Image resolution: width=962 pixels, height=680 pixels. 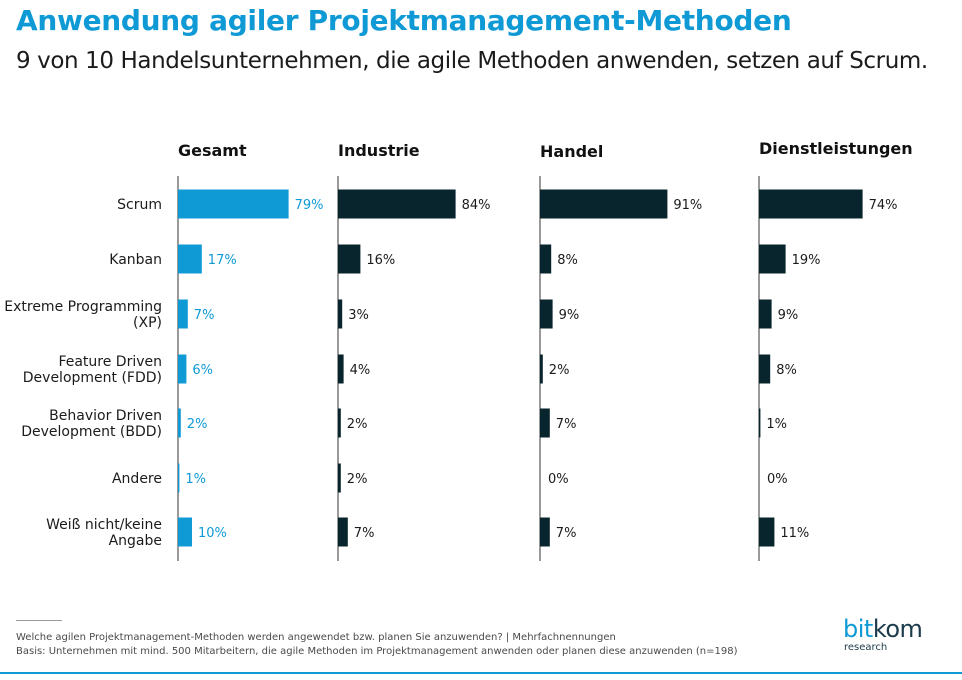 I want to click on panel-header: Industrie, so click(x=379, y=150).